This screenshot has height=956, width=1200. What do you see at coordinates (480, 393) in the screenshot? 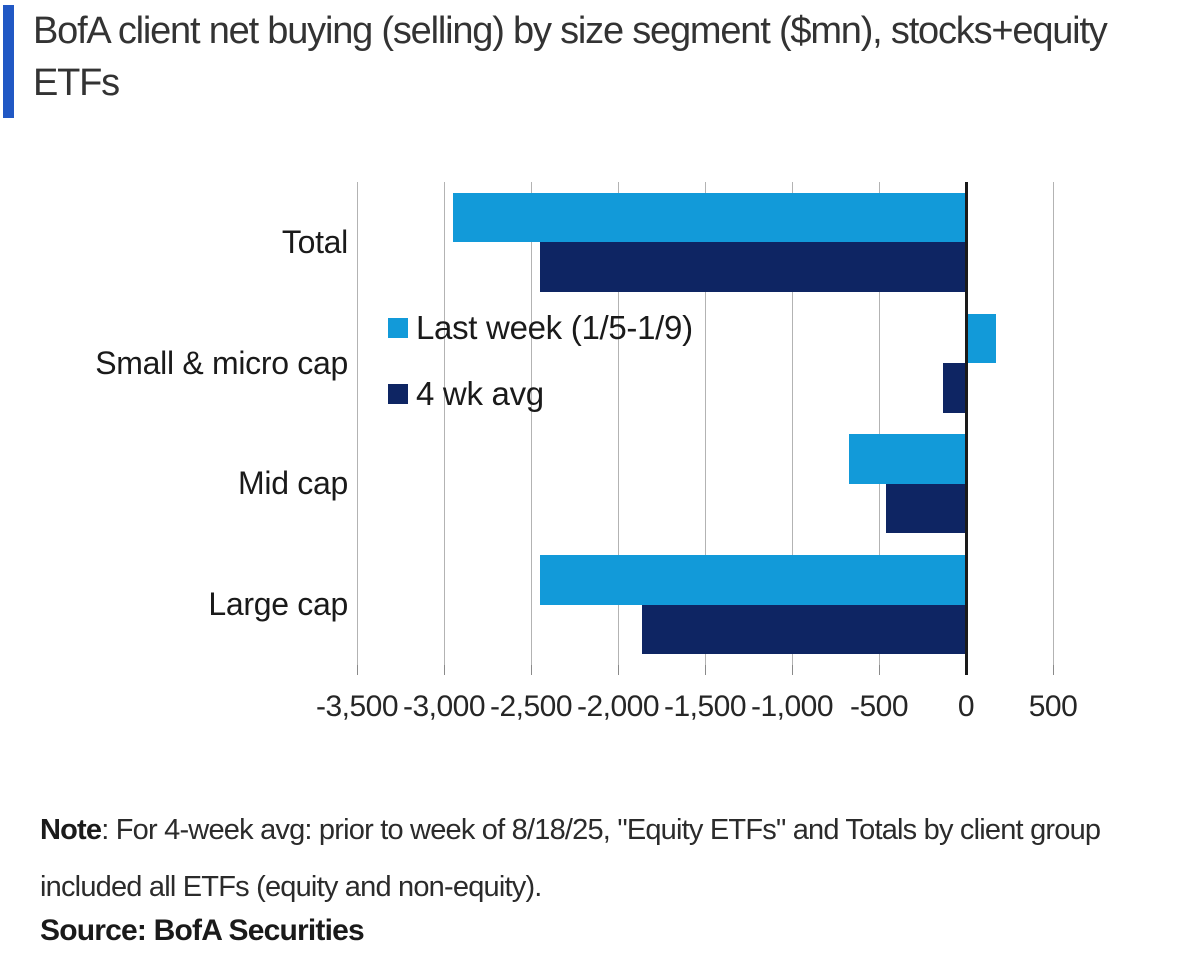
I see `legend-label: 4 wk avg` at bounding box center [480, 393].